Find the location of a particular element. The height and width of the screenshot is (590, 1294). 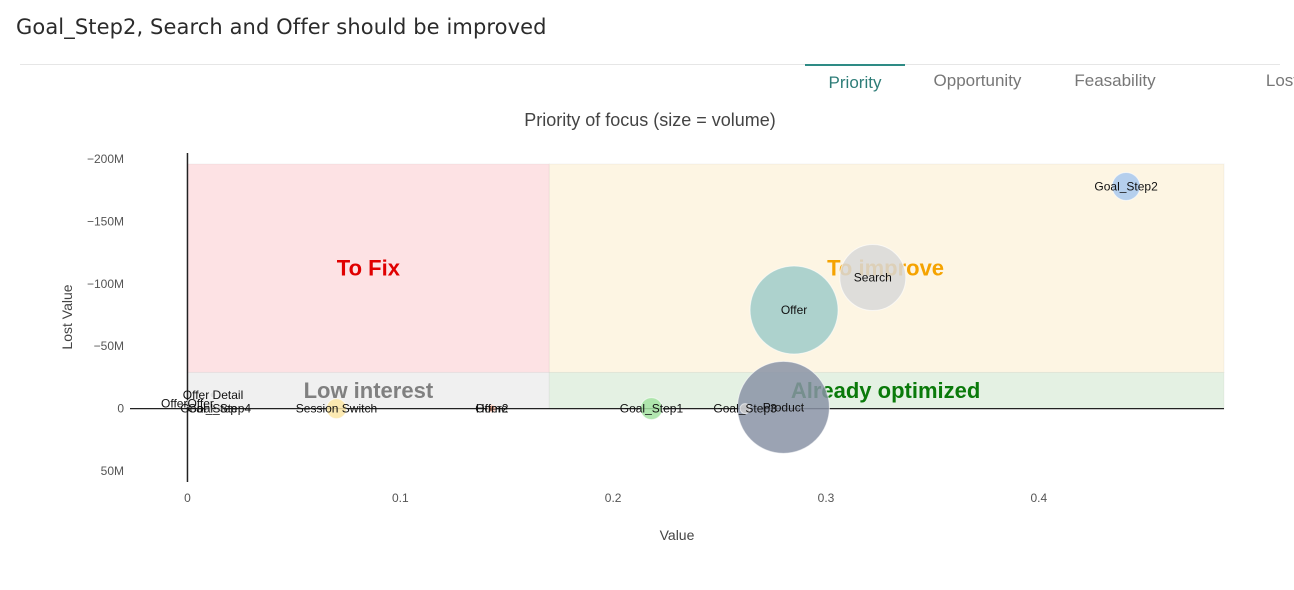

bubble-session-switch is located at coordinates (336, 409).